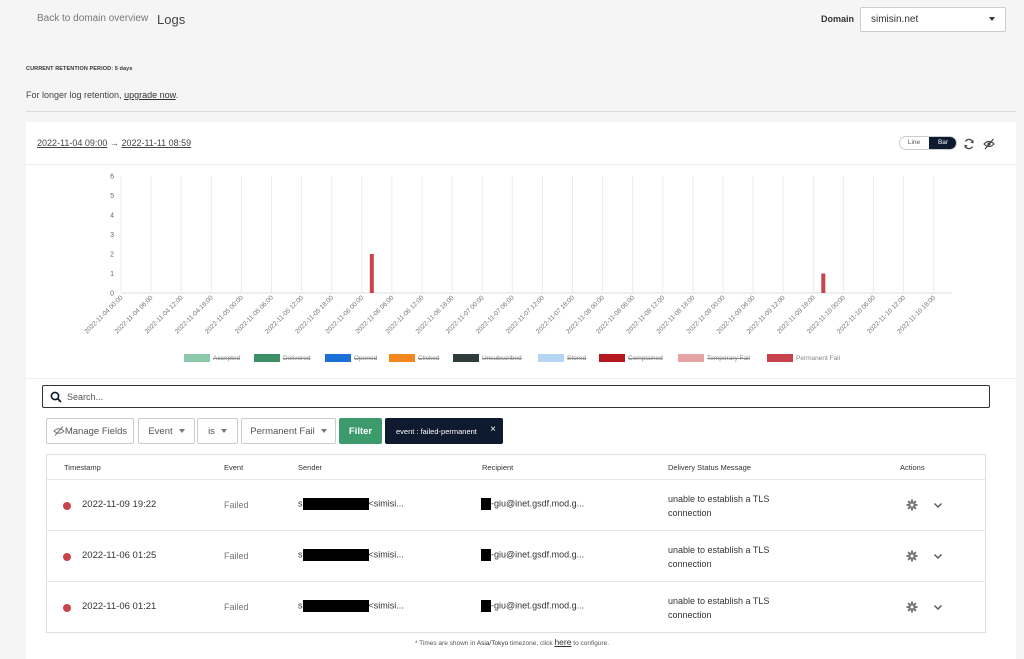  I want to click on search-input, so click(517, 396).